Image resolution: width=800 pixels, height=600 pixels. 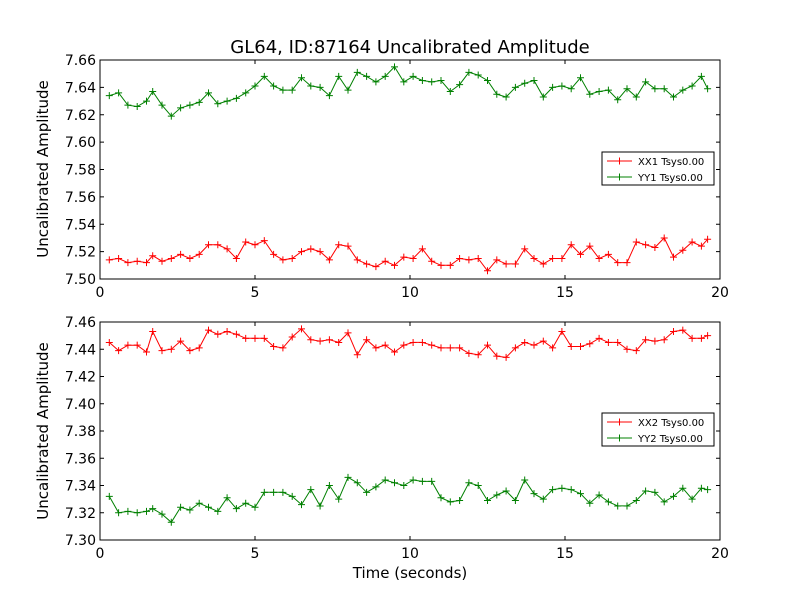 What do you see at coordinates (80, 405) in the screenshot?
I see `bottom-y-tick-label: 7.40` at bounding box center [80, 405].